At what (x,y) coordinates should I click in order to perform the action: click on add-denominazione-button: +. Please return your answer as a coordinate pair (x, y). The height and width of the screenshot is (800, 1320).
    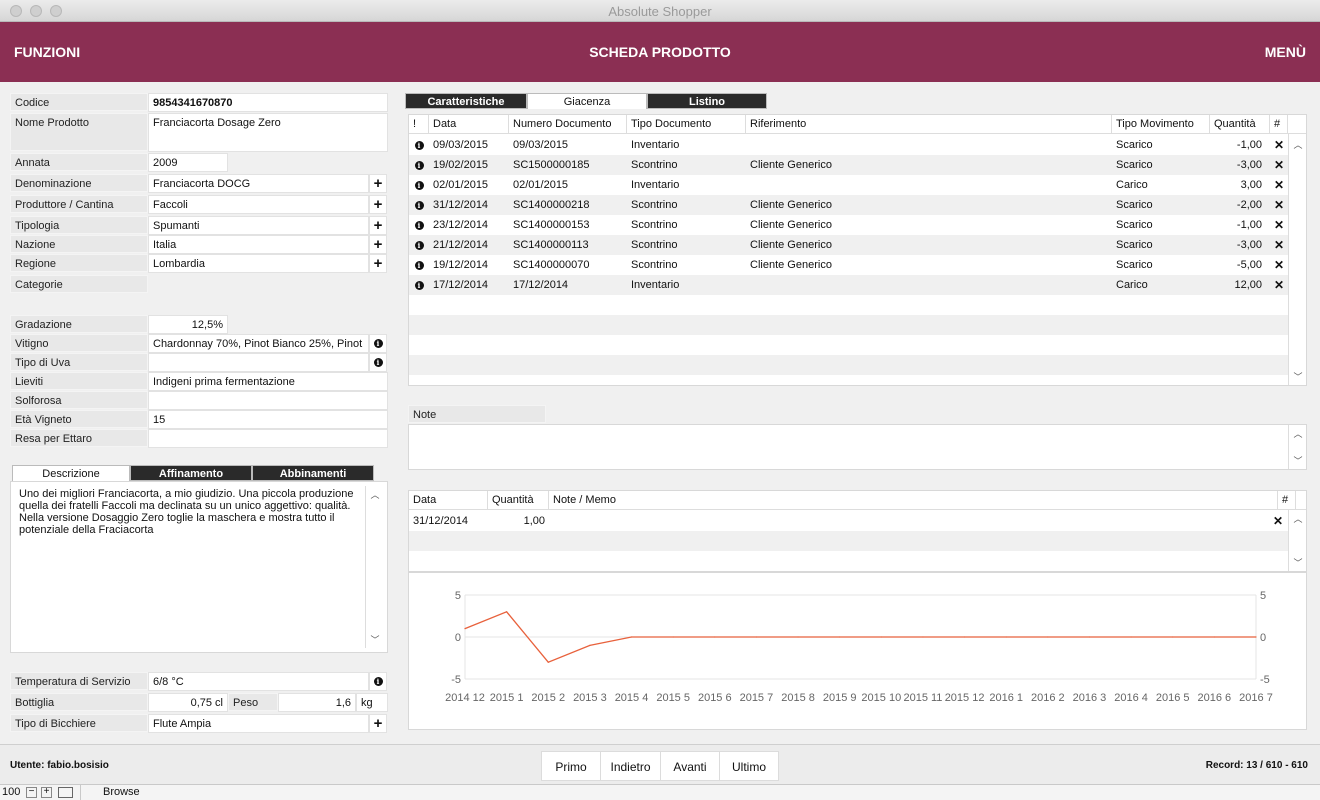
    Looking at the image, I should click on (378, 183).